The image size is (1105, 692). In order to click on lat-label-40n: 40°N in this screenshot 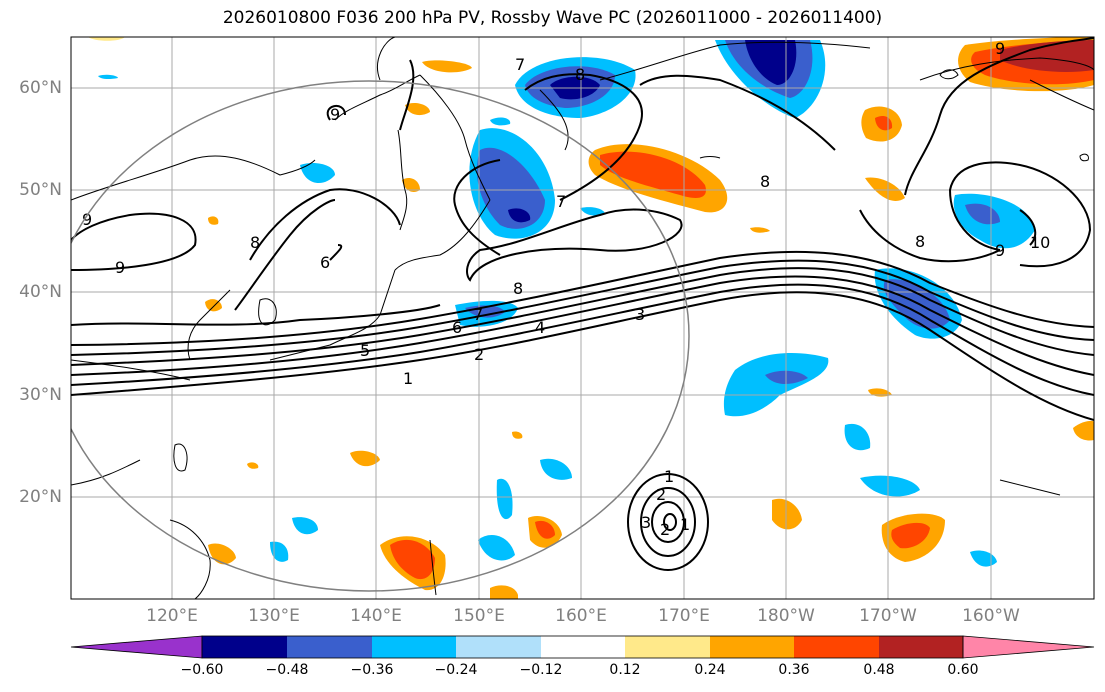, I will do `click(40, 292)`.